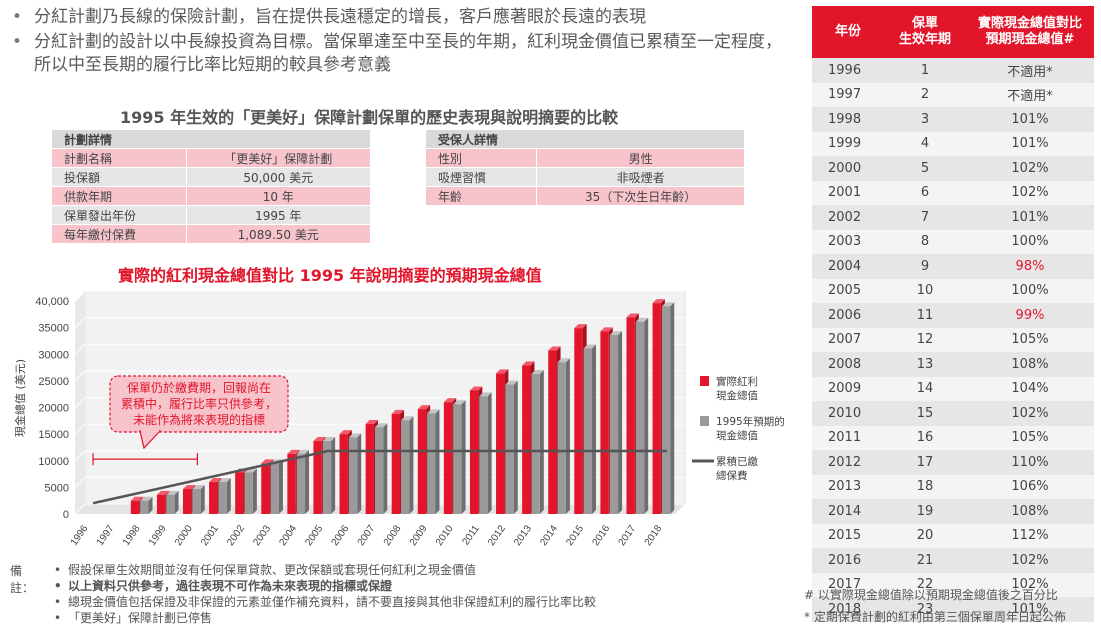  What do you see at coordinates (737, 435) in the screenshot?
I see `legend-label-expected: 現金總值` at bounding box center [737, 435].